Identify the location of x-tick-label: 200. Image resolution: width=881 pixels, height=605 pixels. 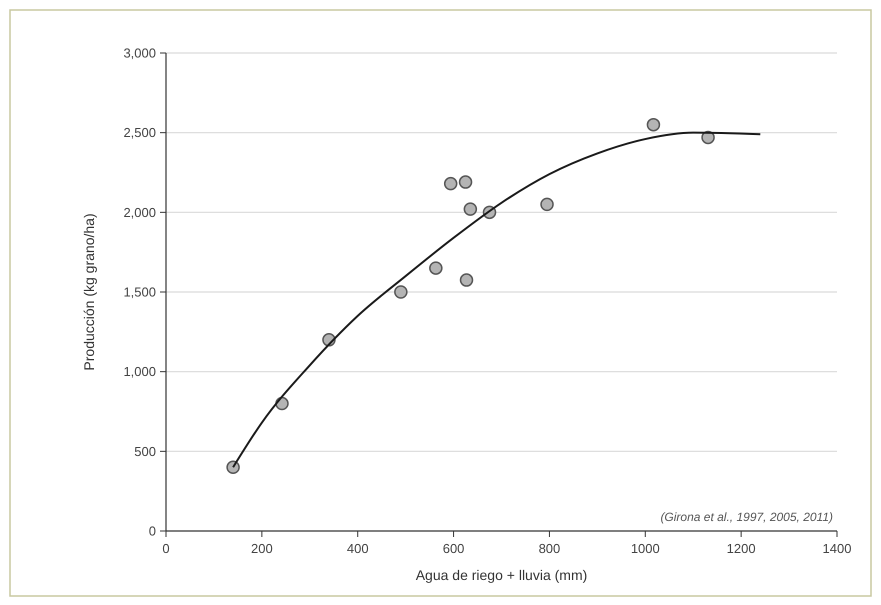
(262, 548).